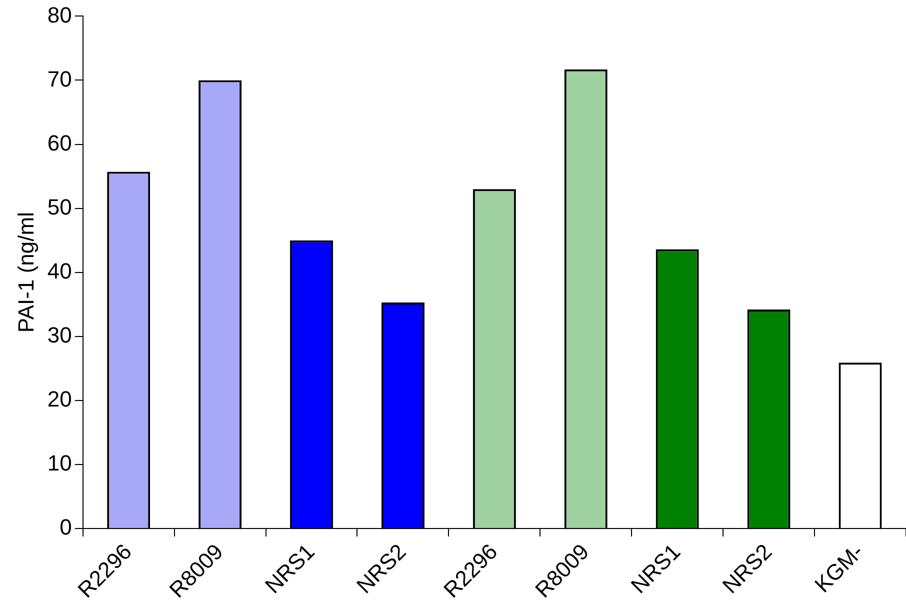 This screenshot has width=906, height=607. I want to click on y-tick-label: 10, so click(59, 463).